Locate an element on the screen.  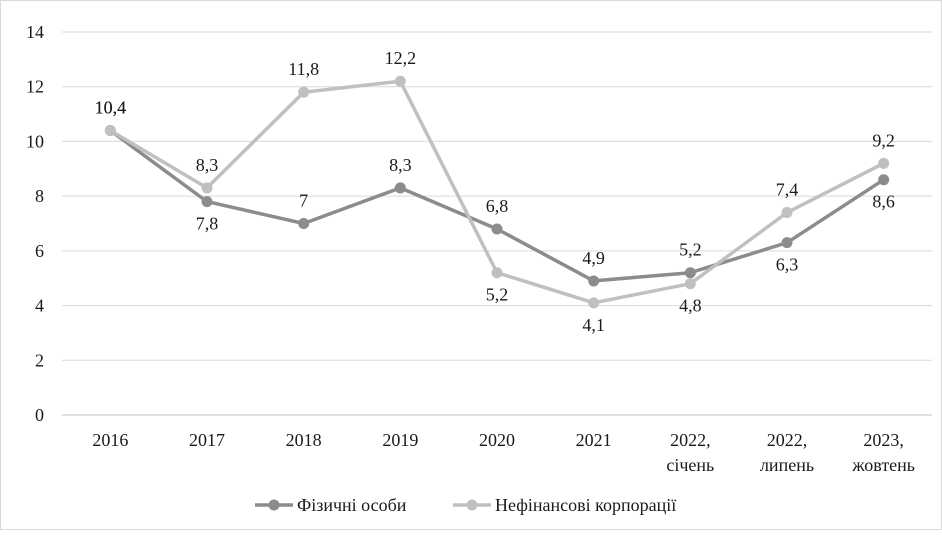
data-label: 11,8 is located at coordinates (303, 69).